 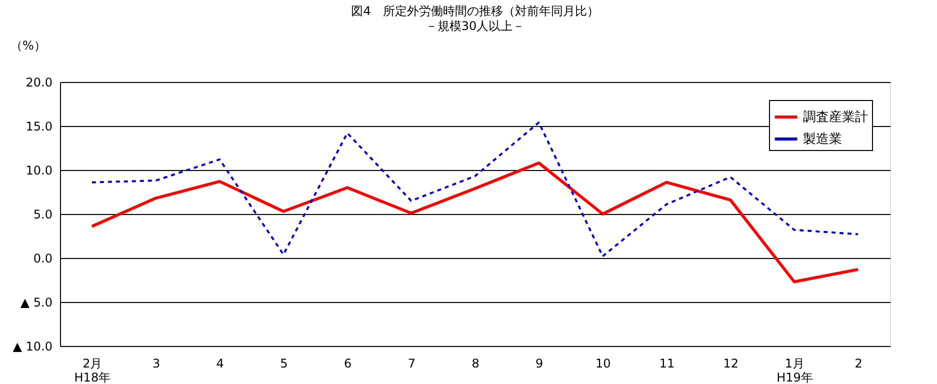 What do you see at coordinates (220, 363) in the screenshot?
I see `x-tick-label: 4` at bounding box center [220, 363].